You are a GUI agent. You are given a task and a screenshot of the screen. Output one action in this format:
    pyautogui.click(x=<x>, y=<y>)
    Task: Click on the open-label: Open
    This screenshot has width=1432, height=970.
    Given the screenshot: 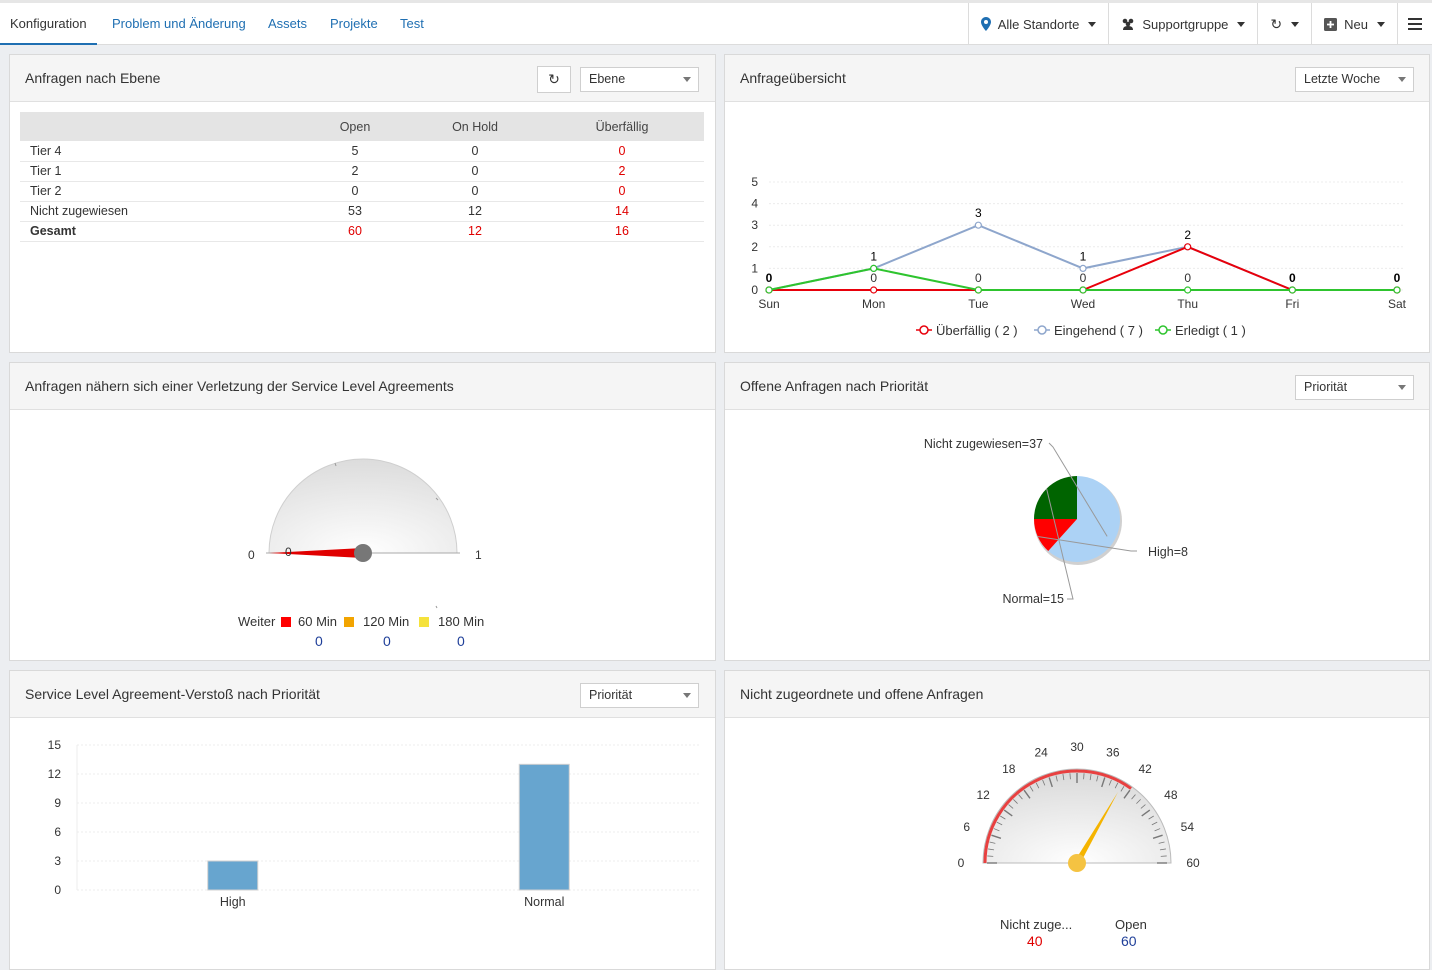 What is the action you would take?
    pyautogui.click(x=1131, y=924)
    